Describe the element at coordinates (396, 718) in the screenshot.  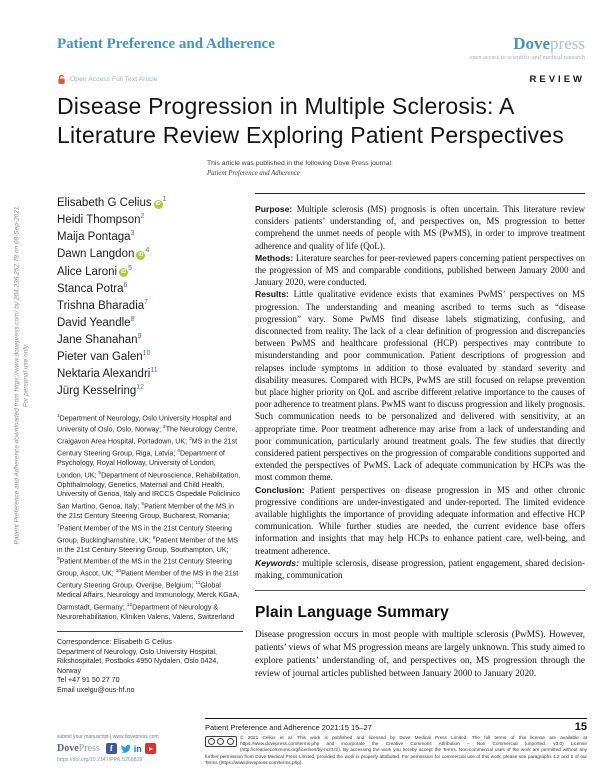
I see `footer-rule` at that location.